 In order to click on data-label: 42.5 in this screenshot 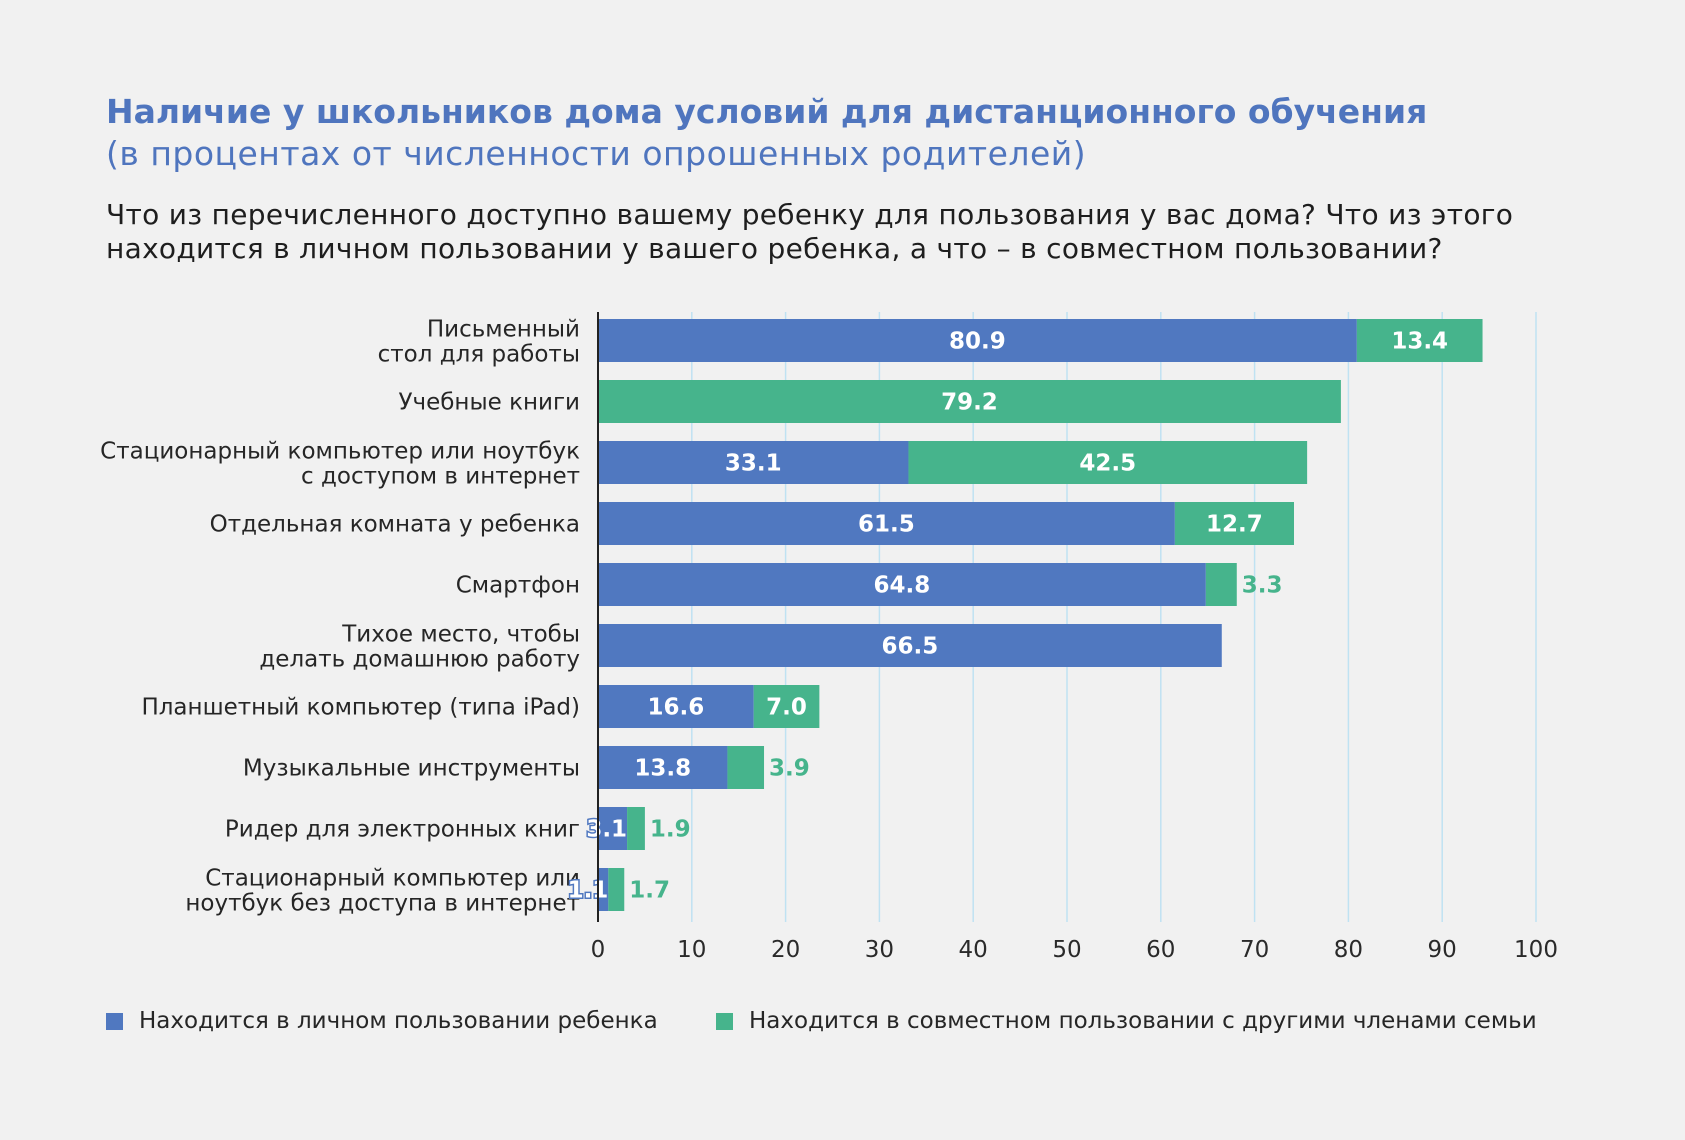, I will do `click(1107, 464)`.